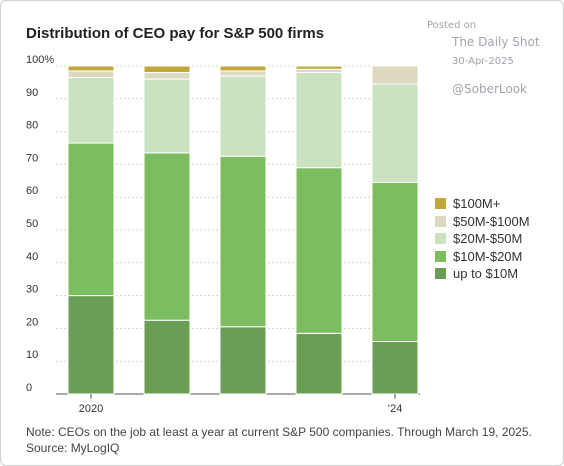  I want to click on legend-item: $20M-$50M, so click(482, 239).